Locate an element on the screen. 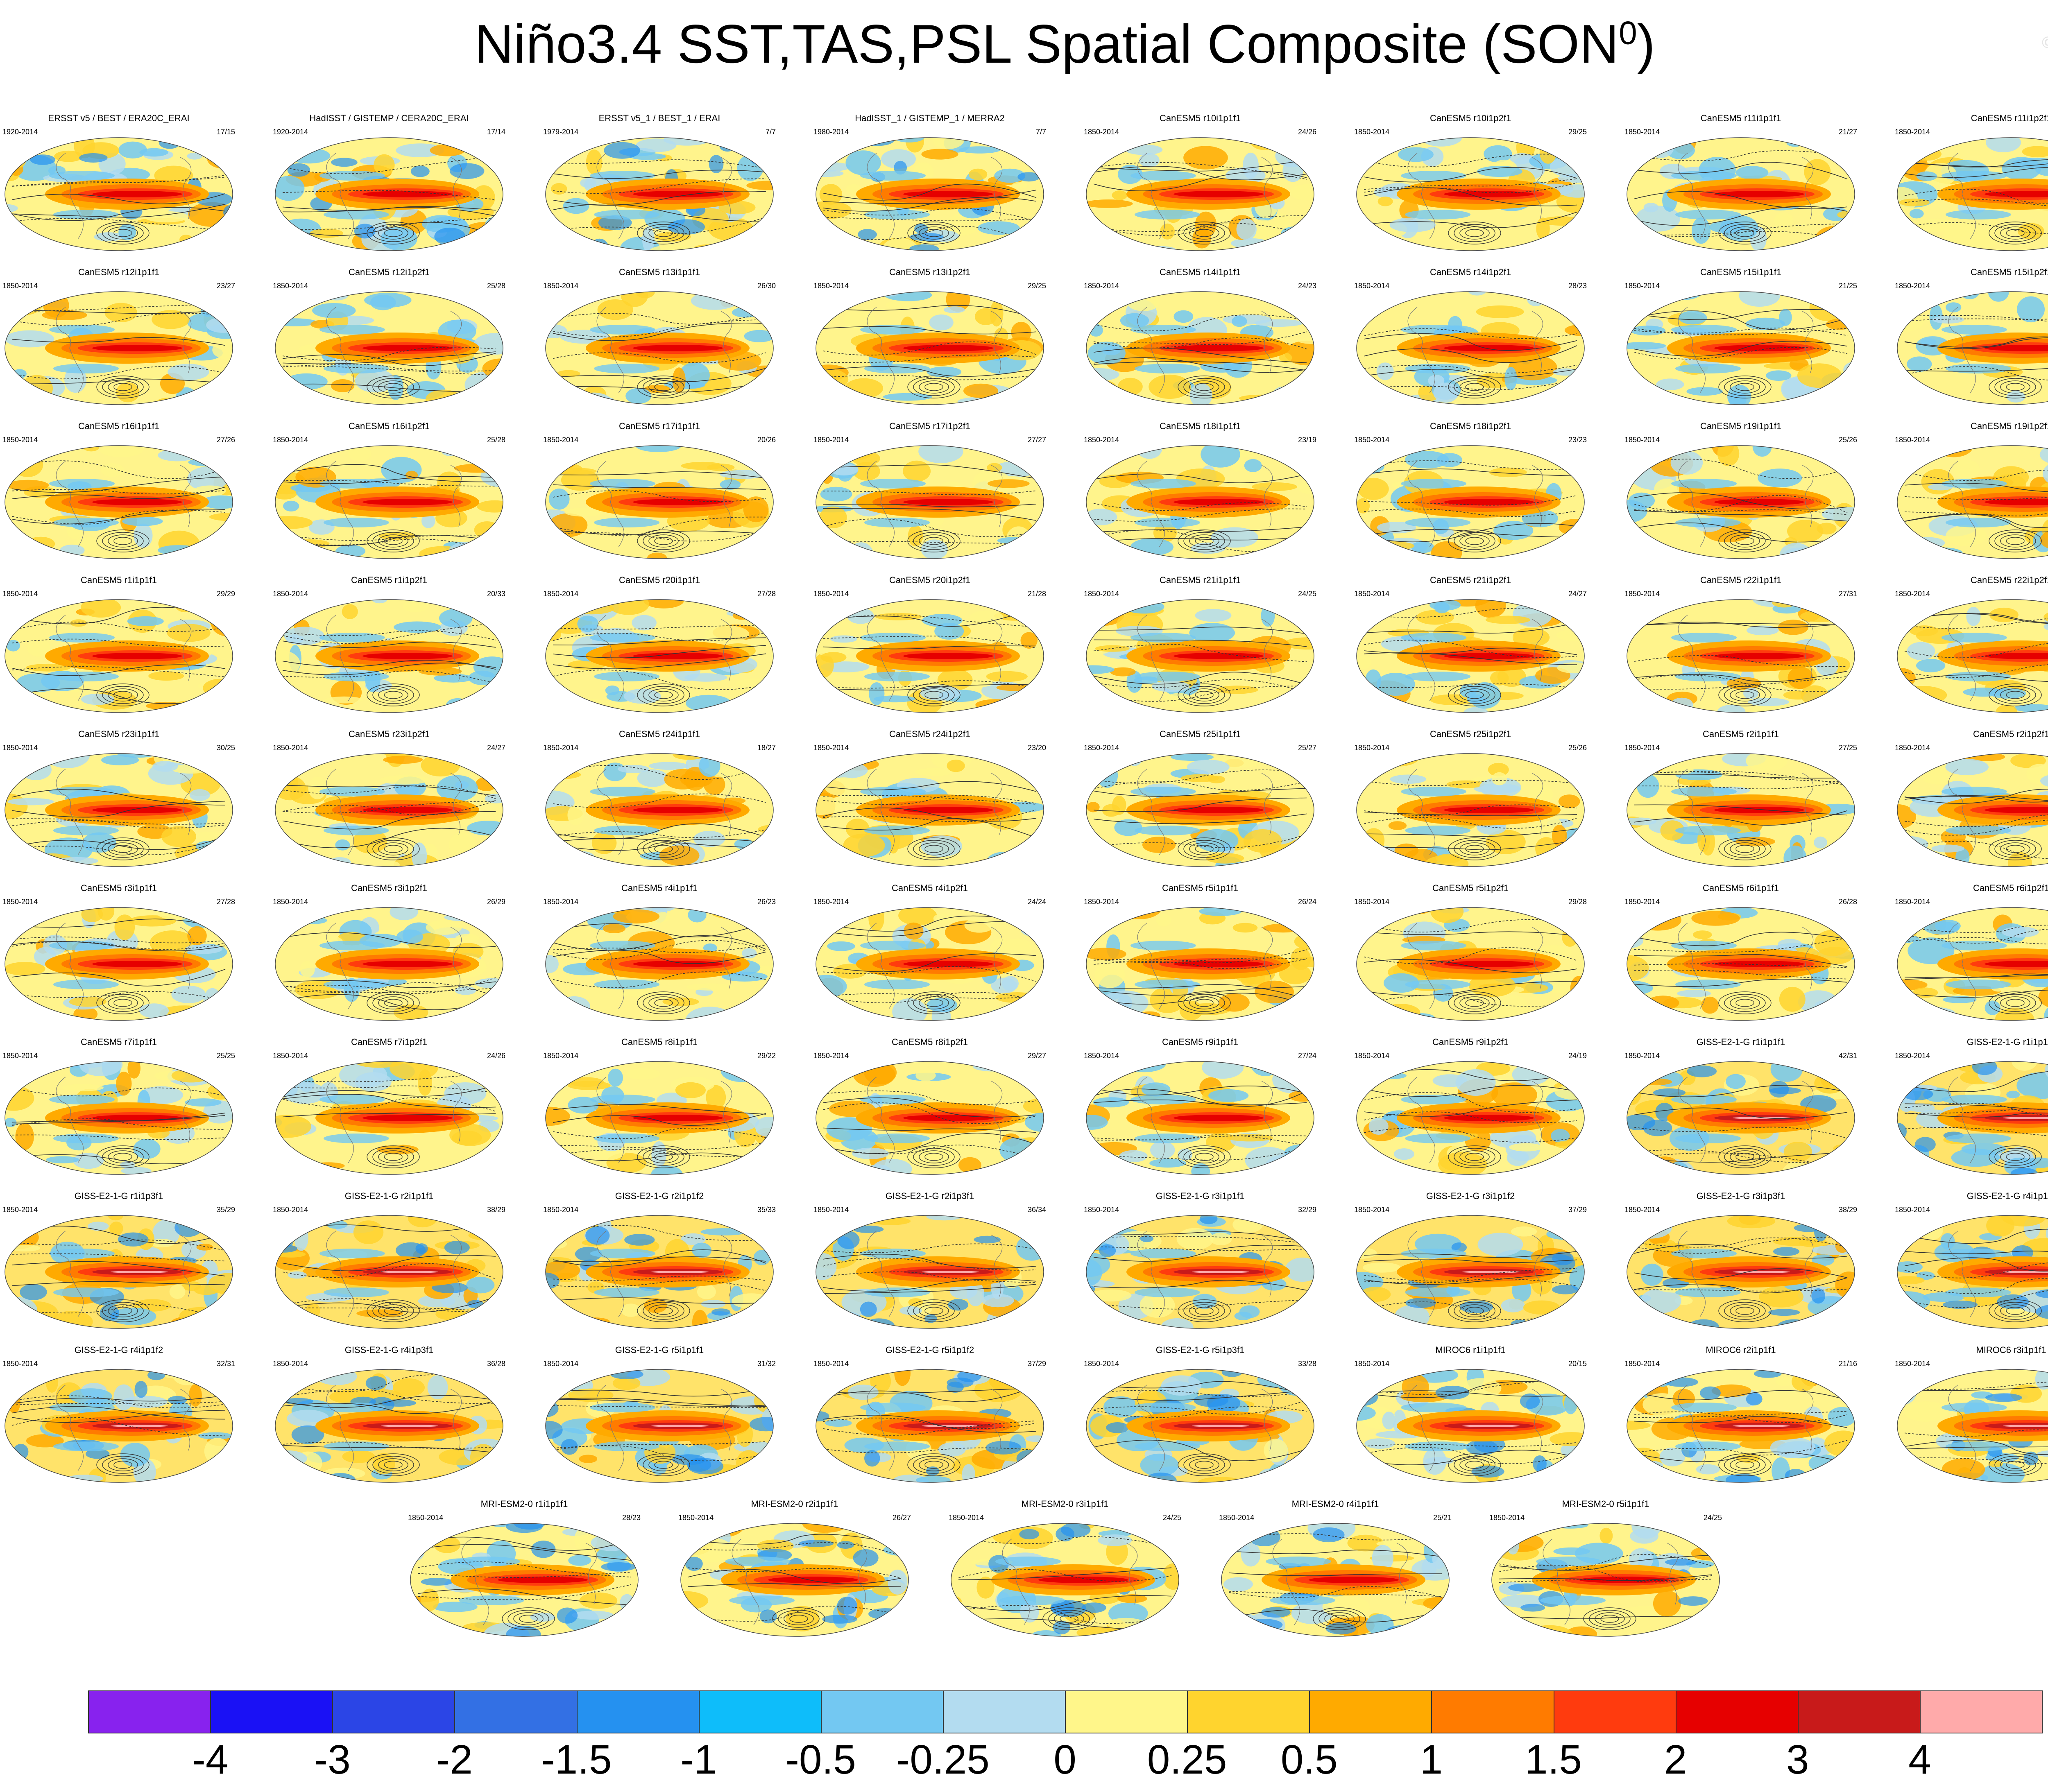 Image resolution: width=2048 pixels, height=1792 pixels. panel-count: 25/21 is located at coordinates (1442, 1518).